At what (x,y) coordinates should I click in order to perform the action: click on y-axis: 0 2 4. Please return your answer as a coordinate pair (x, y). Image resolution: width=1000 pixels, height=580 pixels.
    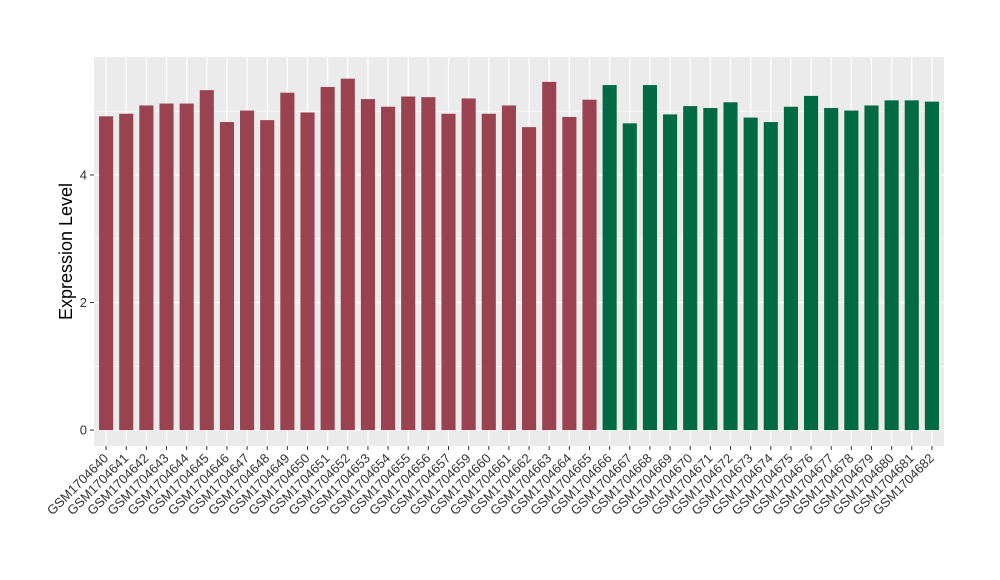
    Looking at the image, I should click on (87, 302).